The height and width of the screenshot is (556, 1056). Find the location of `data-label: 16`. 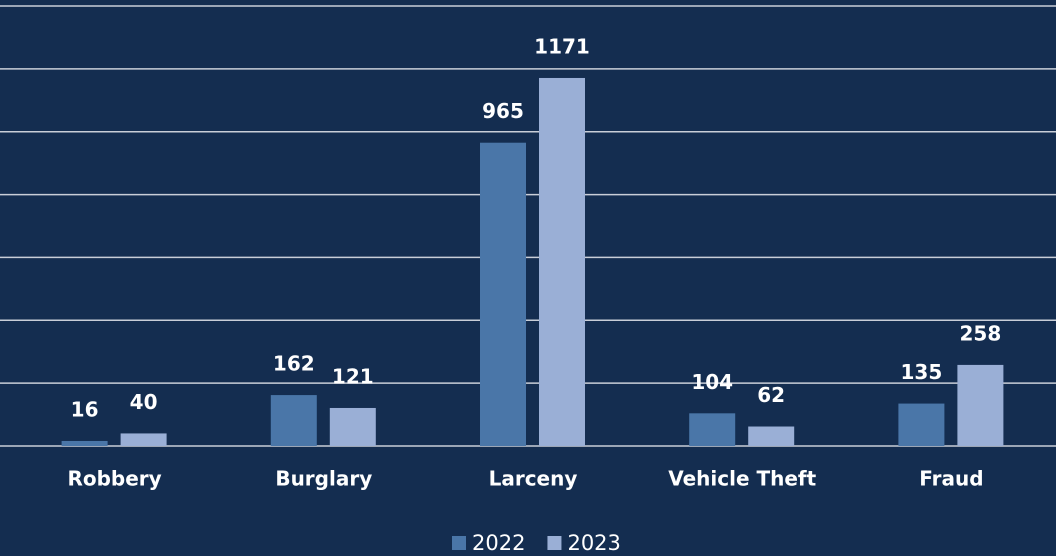

data-label: 16 is located at coordinates (85, 409).